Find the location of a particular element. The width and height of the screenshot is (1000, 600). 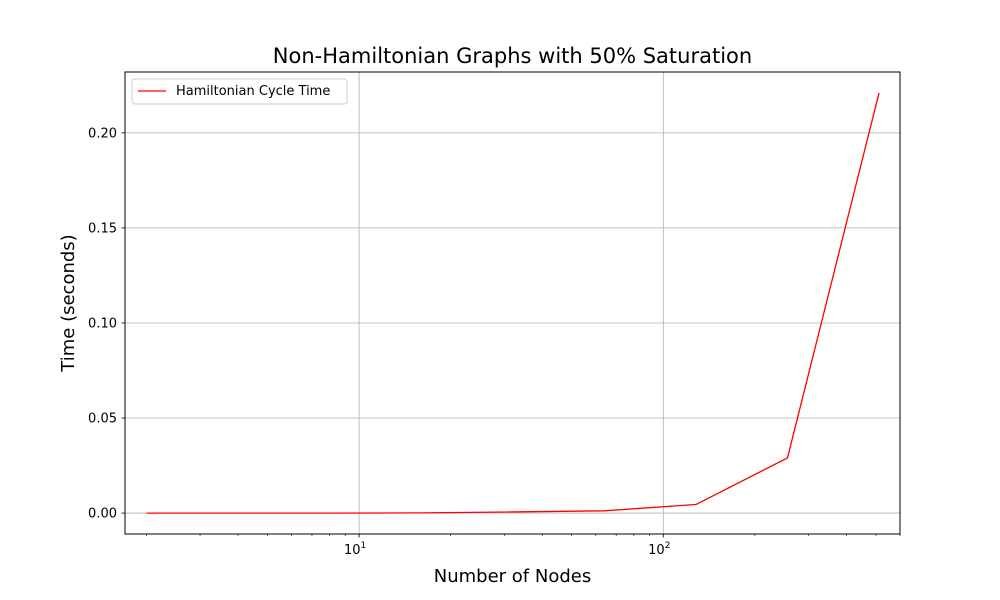

y-axis-title: Time (seconds) is located at coordinates (68, 303).